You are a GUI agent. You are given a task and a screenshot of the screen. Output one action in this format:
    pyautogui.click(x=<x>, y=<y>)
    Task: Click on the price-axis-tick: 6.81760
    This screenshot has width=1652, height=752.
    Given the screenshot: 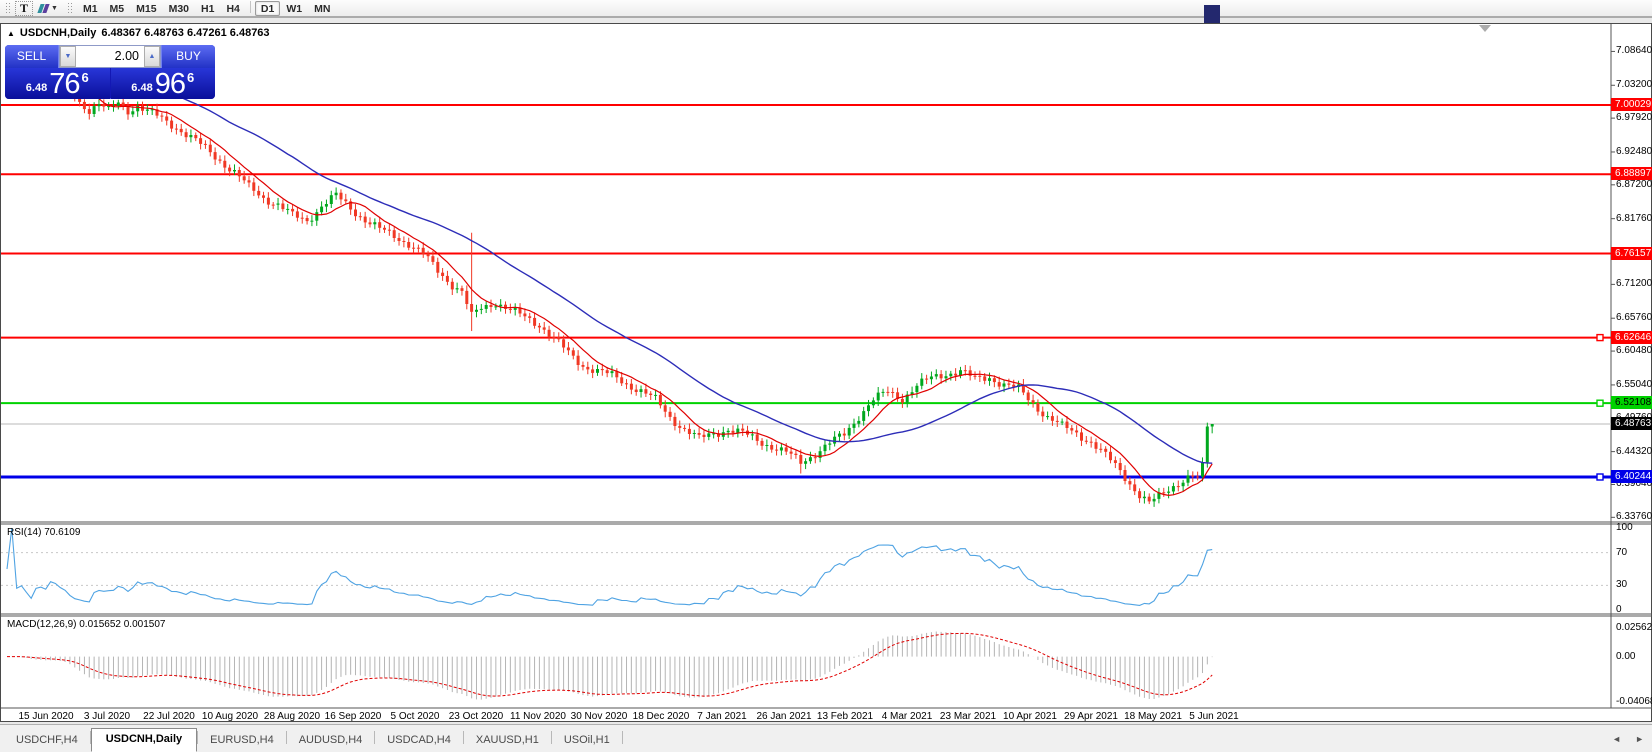 What is the action you would take?
    pyautogui.click(x=1634, y=218)
    